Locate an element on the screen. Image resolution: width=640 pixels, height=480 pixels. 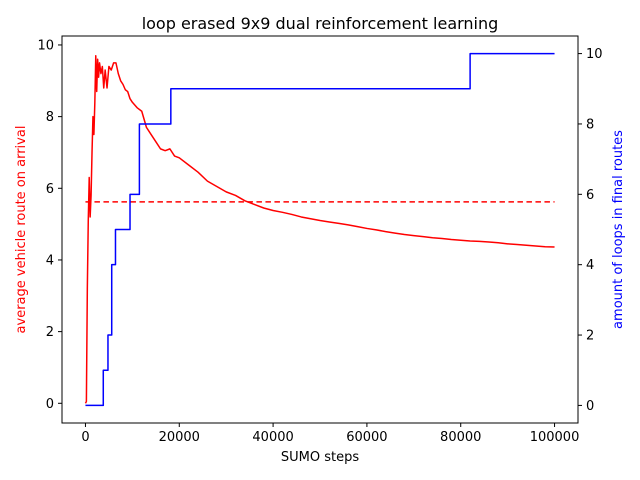
x-tick-label: 40000 is located at coordinates (272, 437).